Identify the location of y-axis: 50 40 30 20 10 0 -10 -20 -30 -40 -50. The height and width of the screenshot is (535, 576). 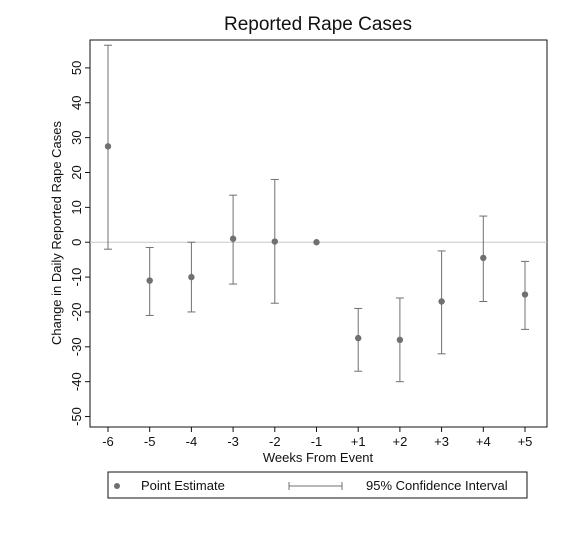
(79, 243).